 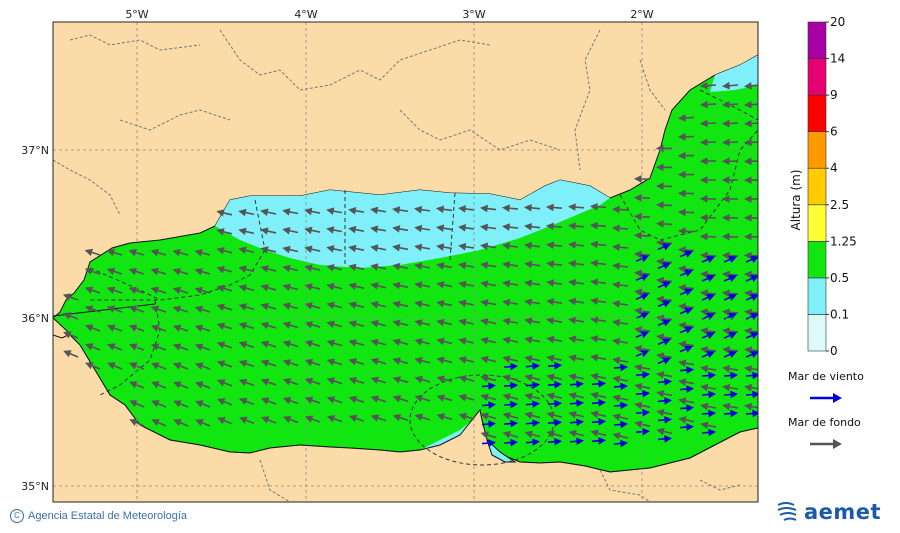 What do you see at coordinates (828, 512) in the screenshot?
I see `aemet-logo: aemet` at bounding box center [828, 512].